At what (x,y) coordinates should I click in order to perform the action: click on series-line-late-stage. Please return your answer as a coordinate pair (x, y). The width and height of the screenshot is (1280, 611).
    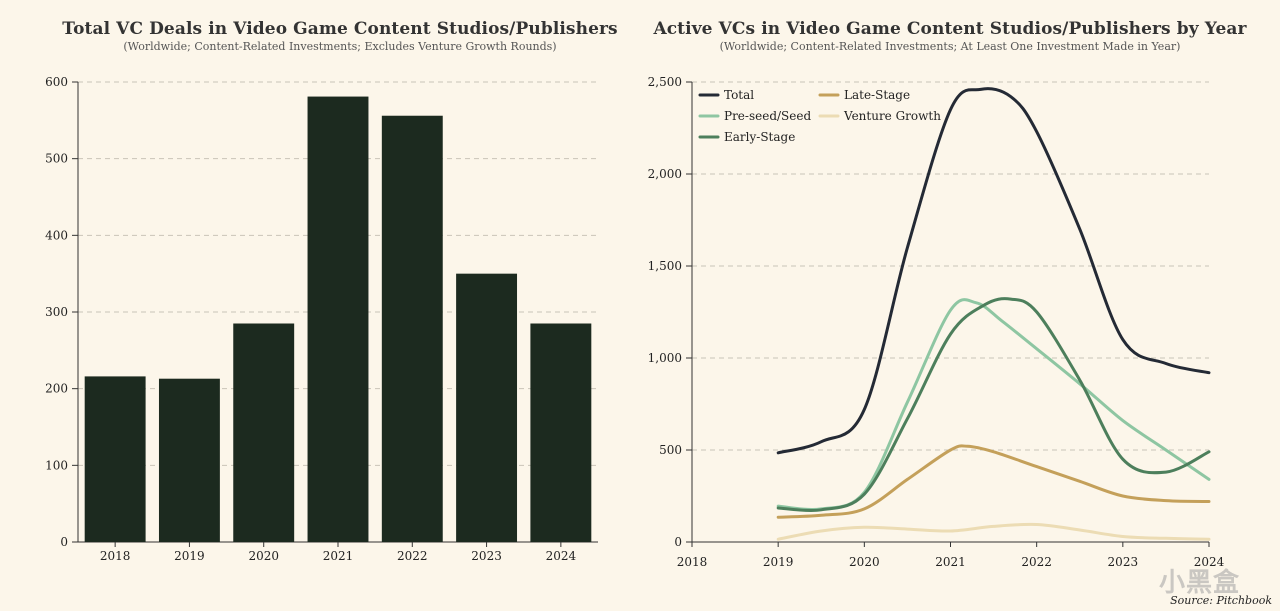
    Looking at the image, I should click on (993, 481).